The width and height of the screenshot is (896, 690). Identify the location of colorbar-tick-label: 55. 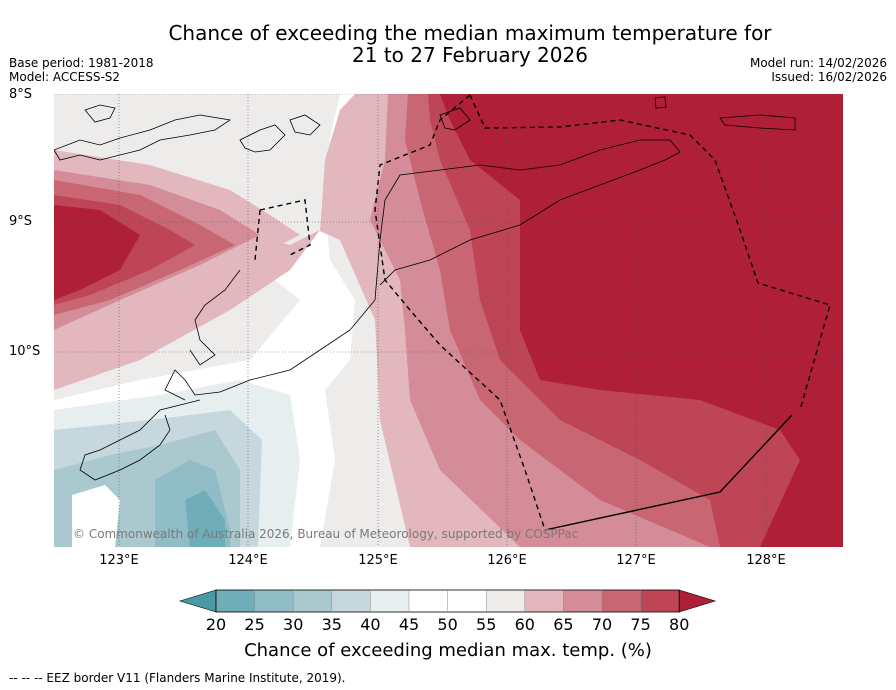
(486, 624).